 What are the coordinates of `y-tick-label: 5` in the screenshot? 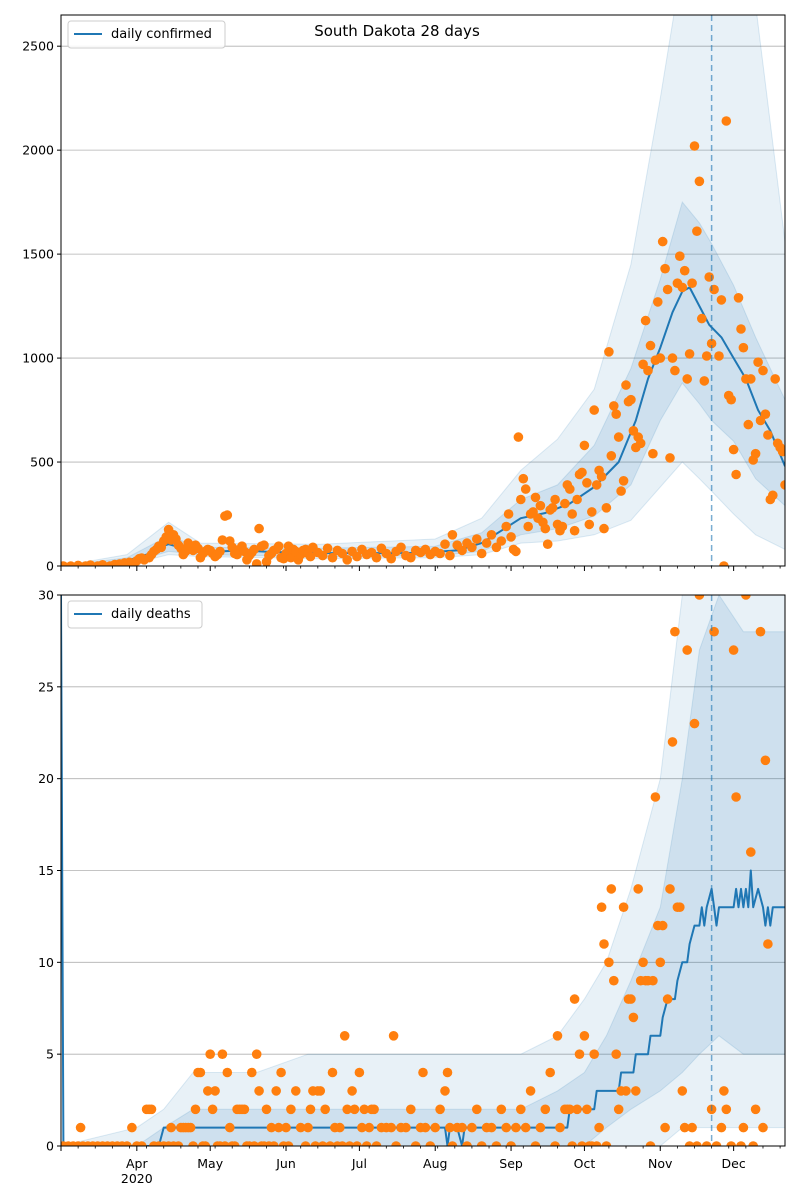 It's located at (50, 1054).